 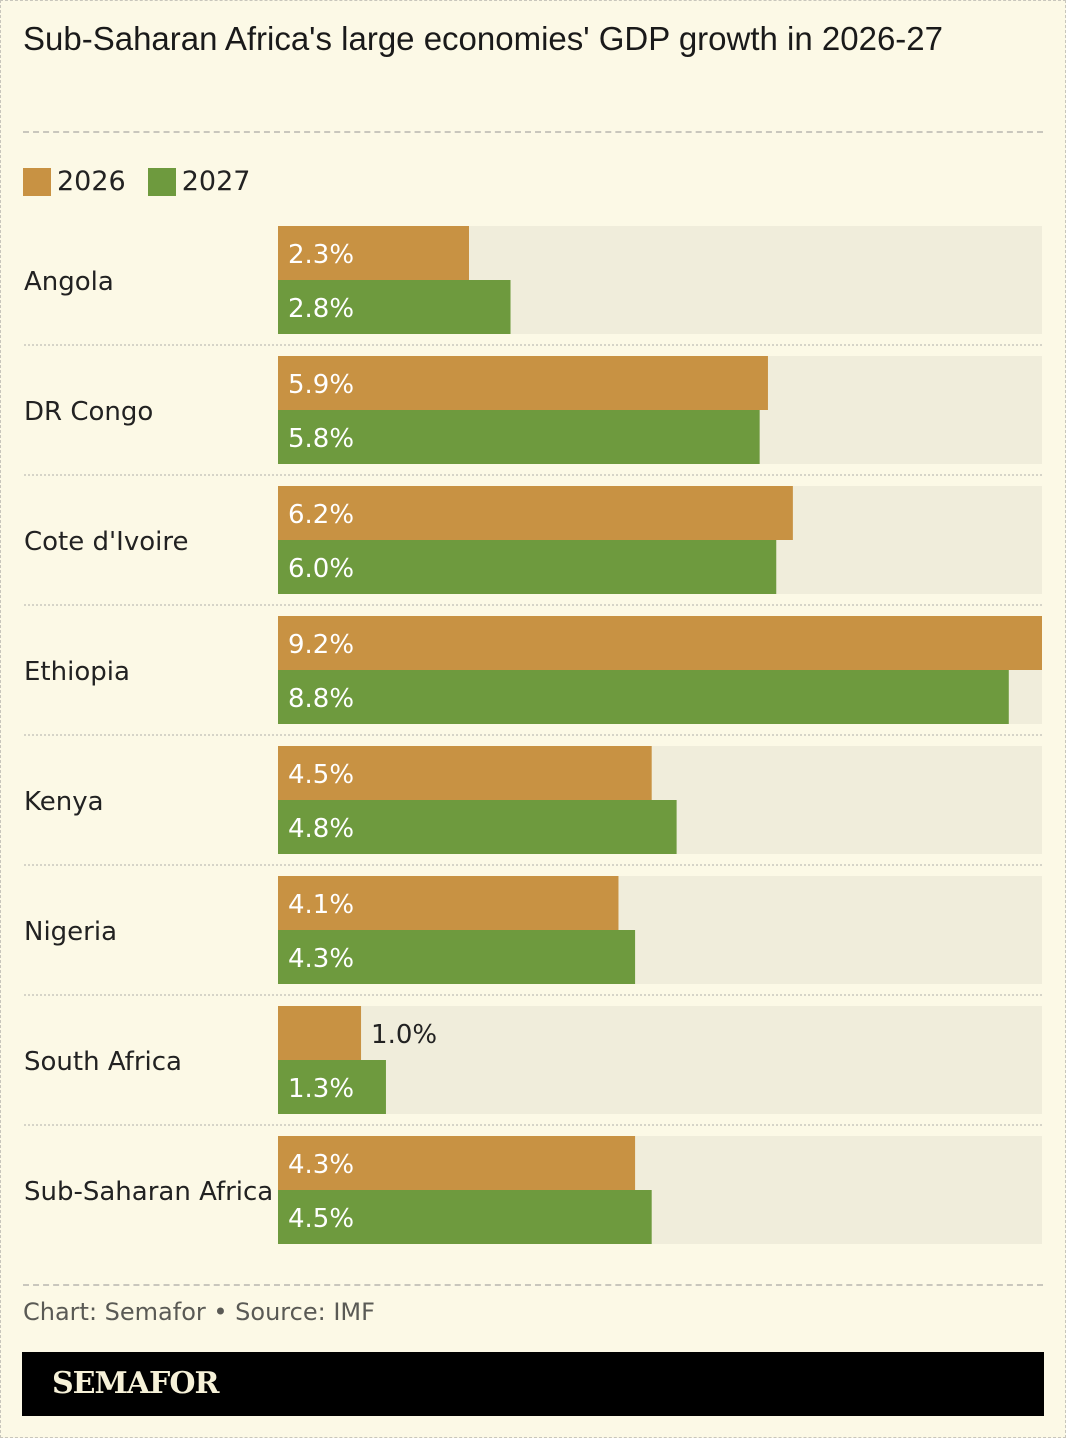 I want to click on legend: 2026 2027, so click(x=147, y=181).